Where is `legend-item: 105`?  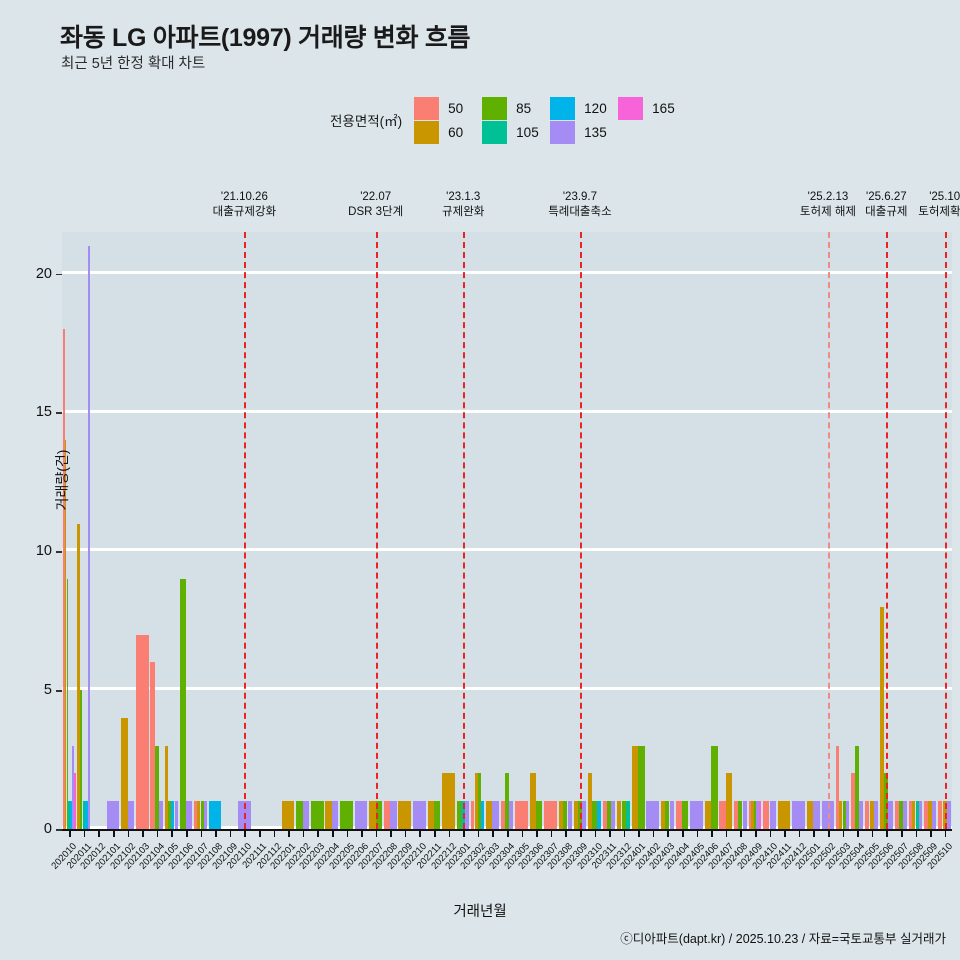
legend-item: 105 is located at coordinates (512, 132).